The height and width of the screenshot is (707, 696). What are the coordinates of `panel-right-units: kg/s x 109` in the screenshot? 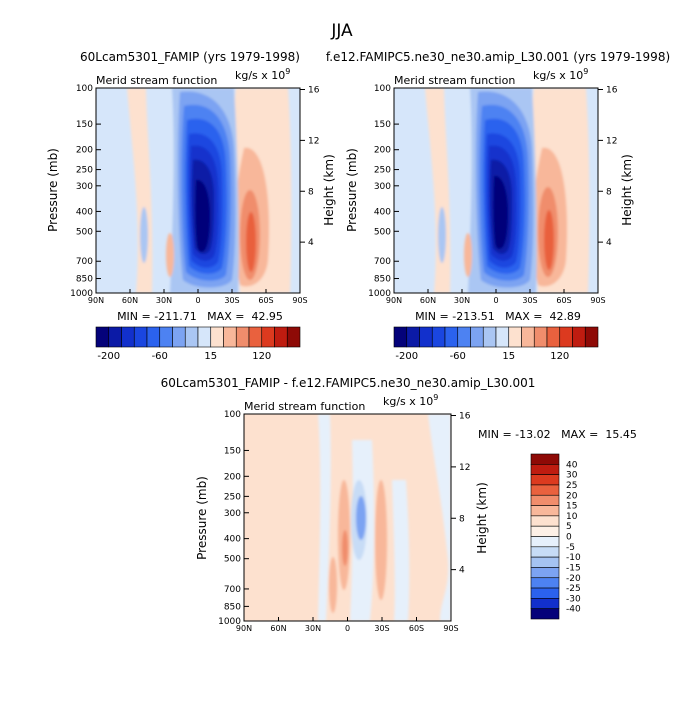 It's located at (560, 74).